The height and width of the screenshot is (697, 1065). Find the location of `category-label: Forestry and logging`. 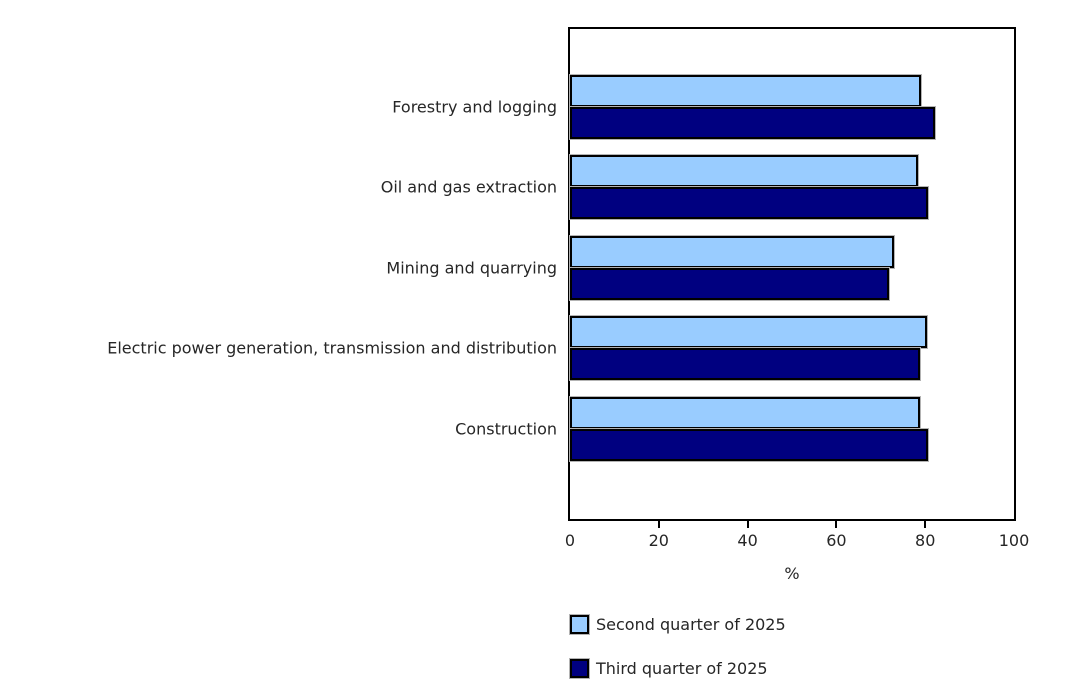

category-label: Forestry and logging is located at coordinates (474, 107).